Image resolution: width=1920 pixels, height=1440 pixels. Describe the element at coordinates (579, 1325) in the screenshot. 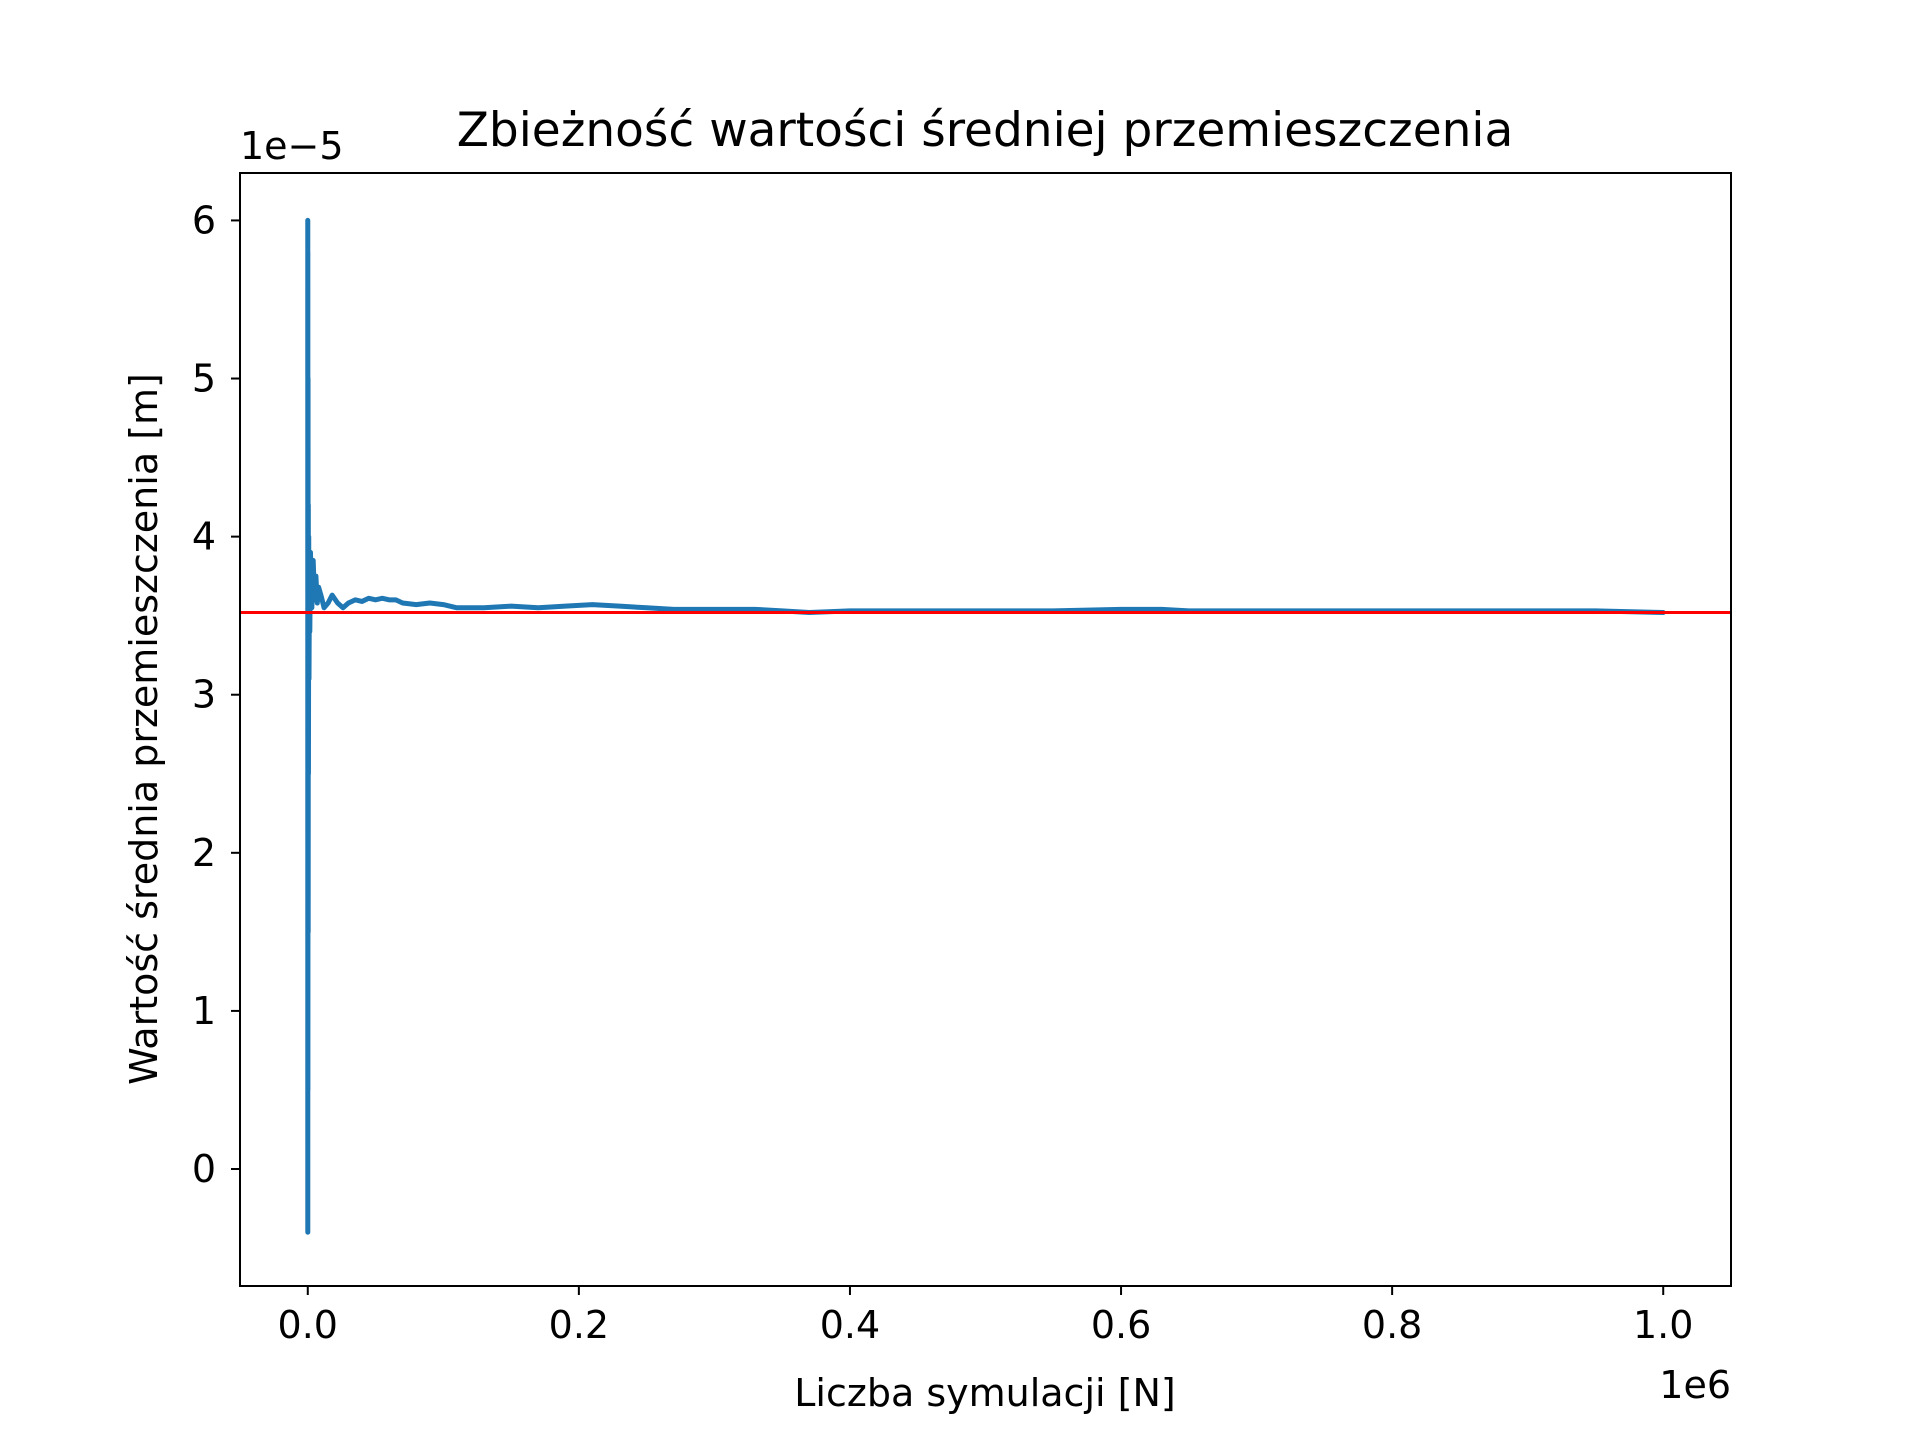

I see `x-tick-label: 0.2` at that location.